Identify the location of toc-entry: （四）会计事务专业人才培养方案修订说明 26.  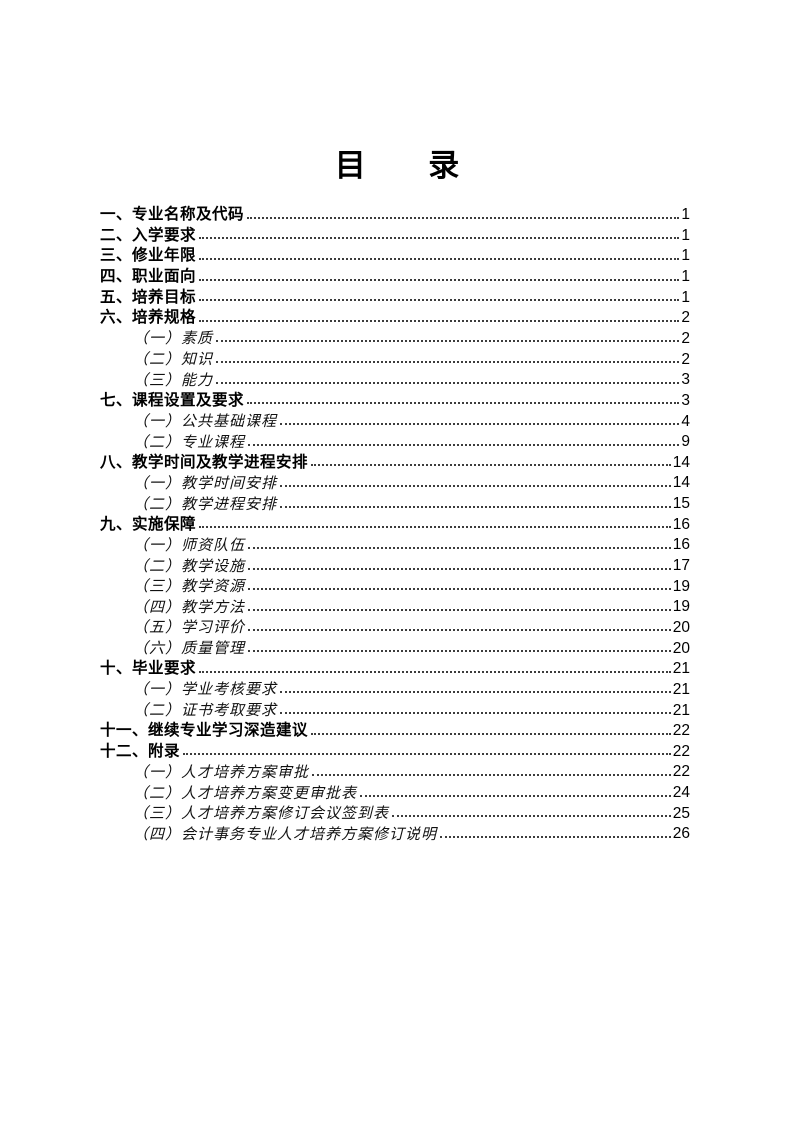
(395, 832).